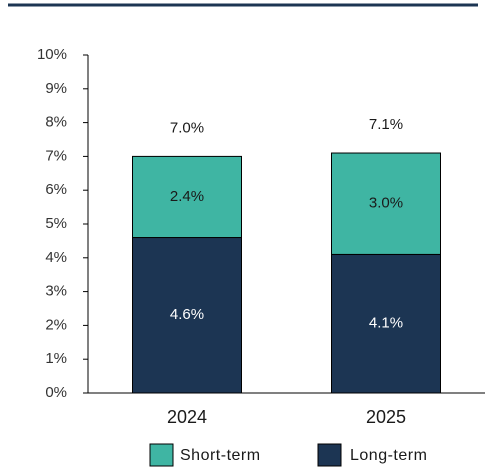 The image size is (487, 469). Describe the element at coordinates (56, 324) in the screenshot. I see `y-tick-label: 2%` at that location.